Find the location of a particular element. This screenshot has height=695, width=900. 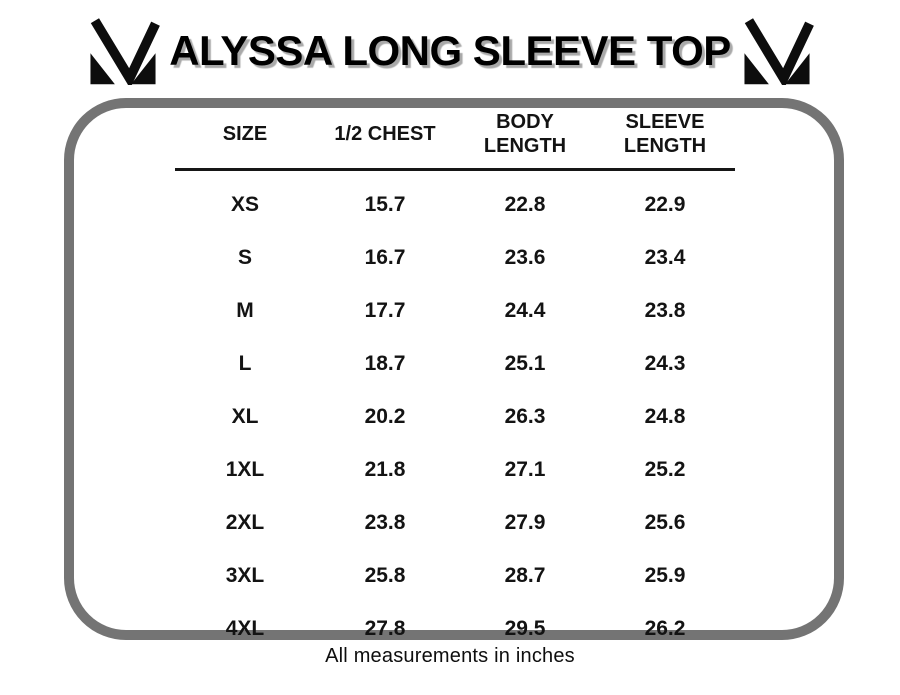

cell-body-length: 22.8 is located at coordinates (525, 204).